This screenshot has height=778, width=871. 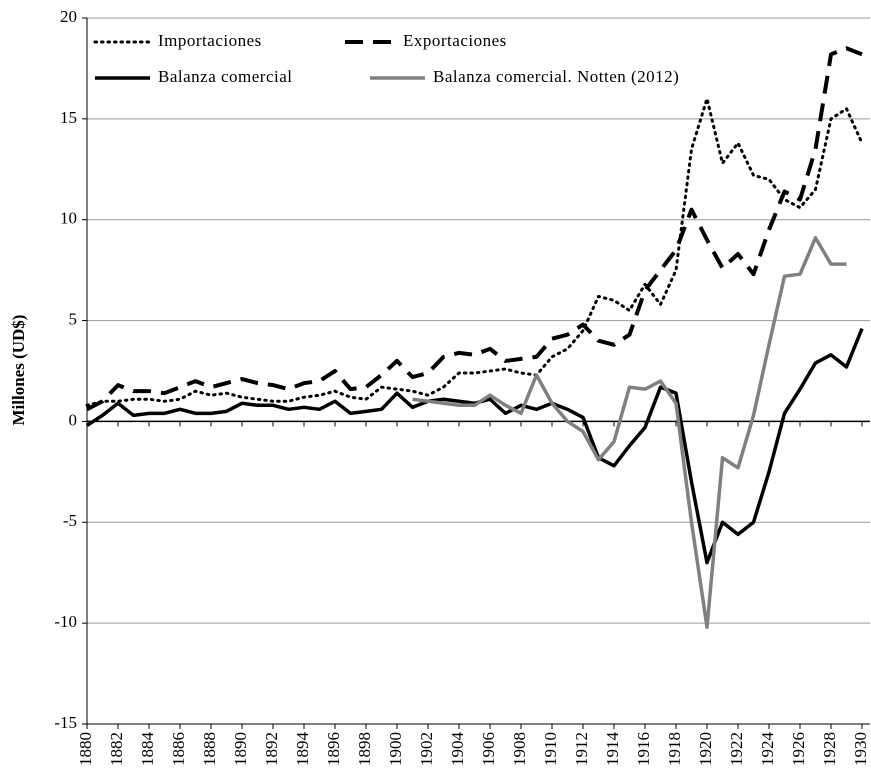 I want to click on y-tick-label: -15, so click(x=65, y=722).